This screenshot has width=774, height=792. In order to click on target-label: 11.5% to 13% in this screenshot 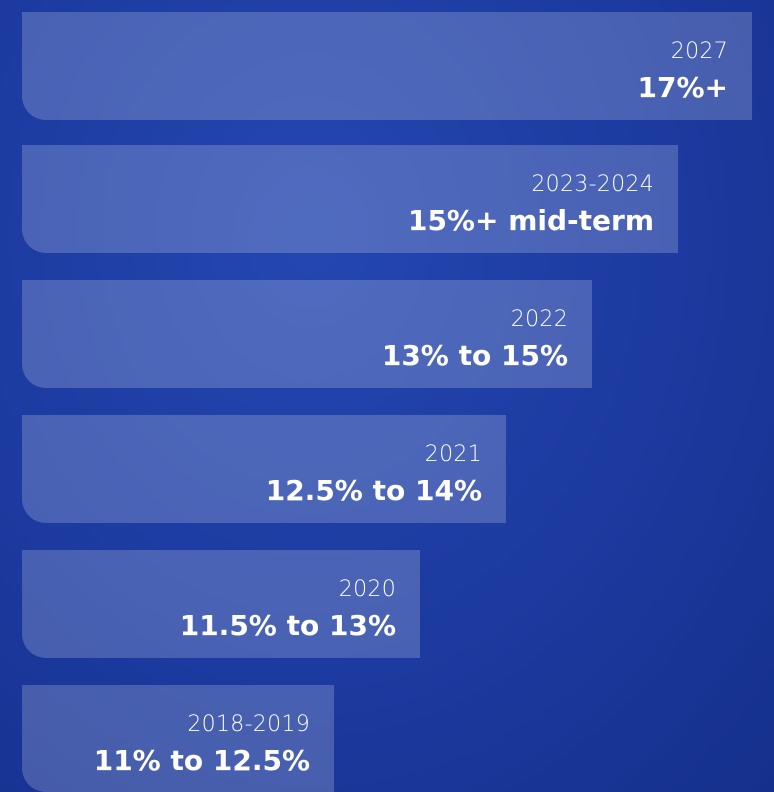, I will do `click(287, 625)`.